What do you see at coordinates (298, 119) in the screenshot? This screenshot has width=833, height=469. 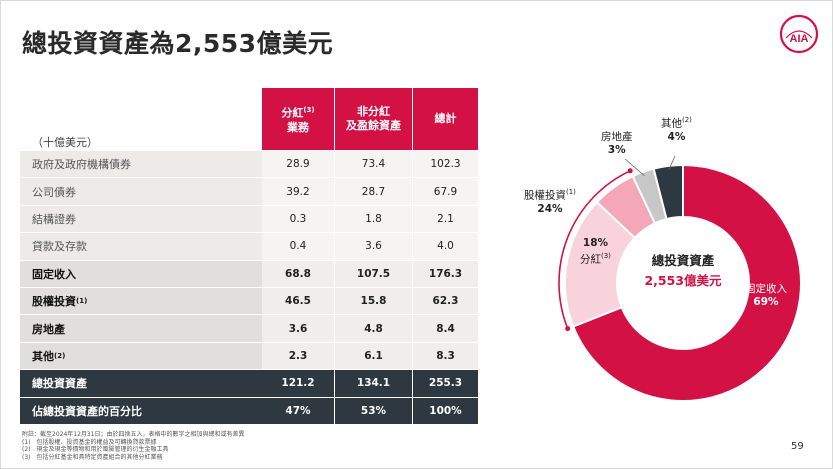 I see `col-header-par: 分紅(3) 業務` at bounding box center [298, 119].